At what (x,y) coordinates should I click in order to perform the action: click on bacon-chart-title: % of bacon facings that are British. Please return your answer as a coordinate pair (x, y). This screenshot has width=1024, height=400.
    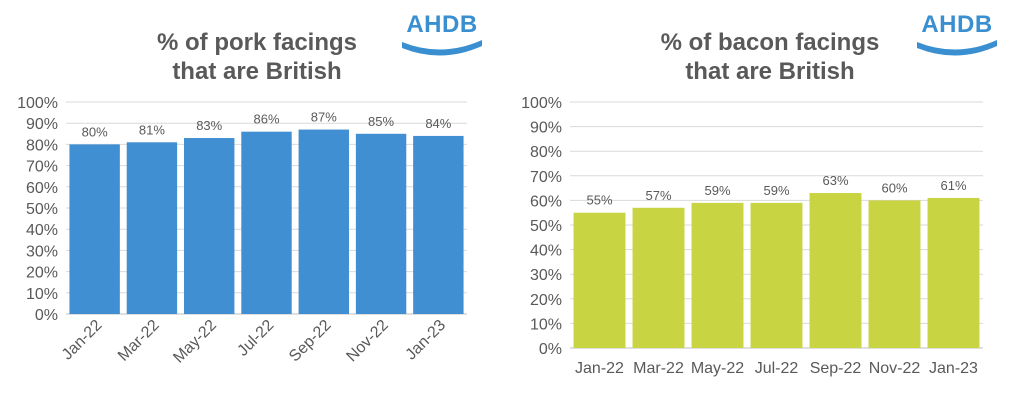
    Looking at the image, I should click on (770, 57).